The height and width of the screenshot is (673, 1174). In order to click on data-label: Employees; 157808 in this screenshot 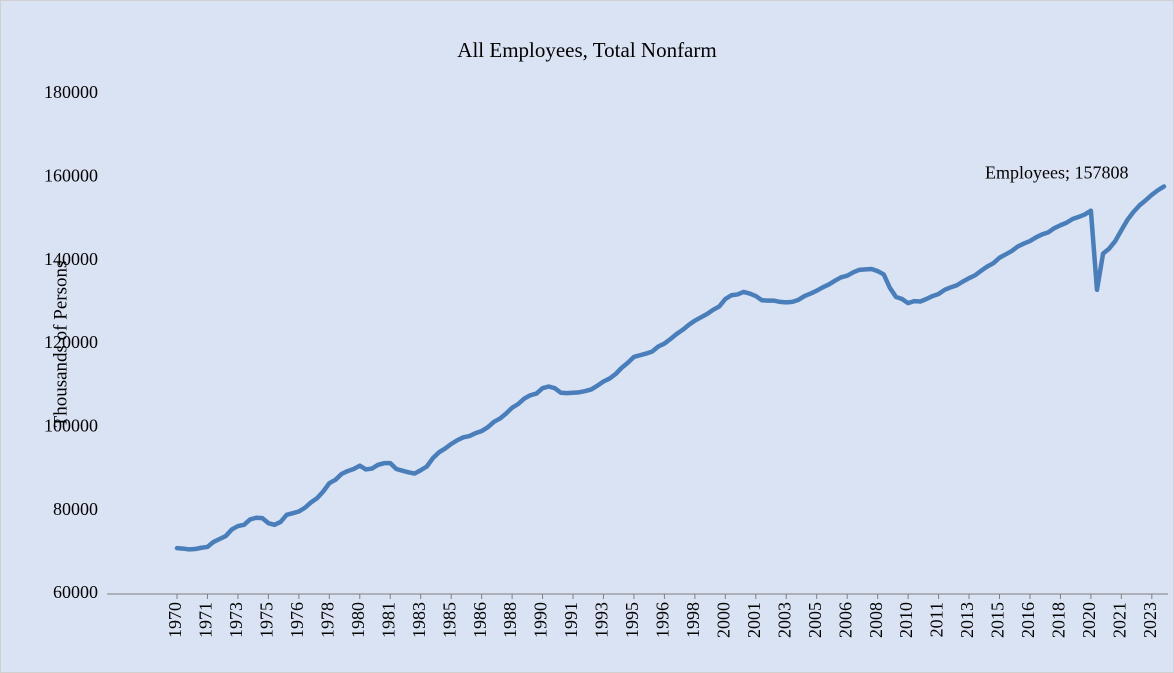, I will do `click(1056, 173)`.